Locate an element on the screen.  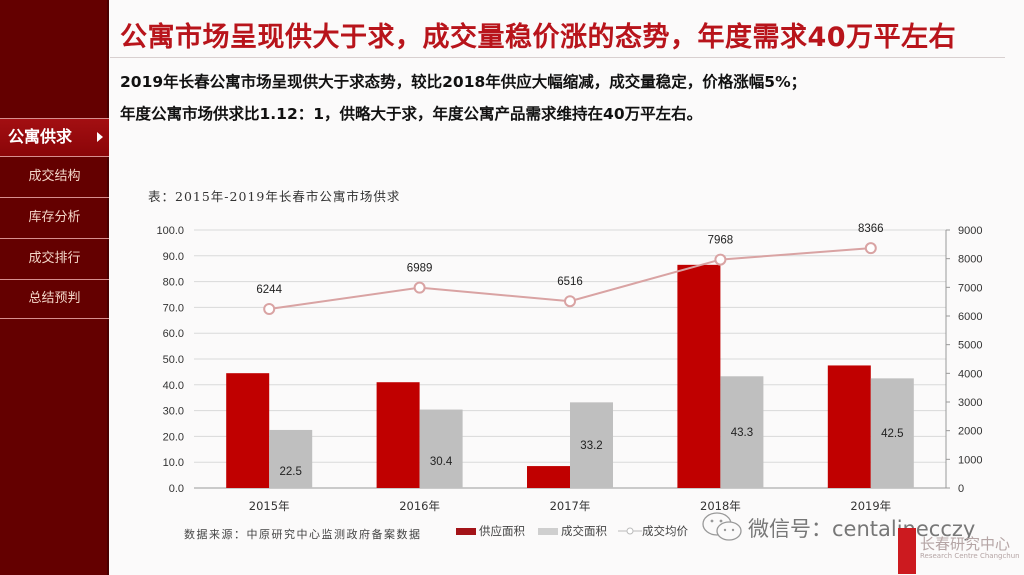
brand-name: 长春研究中心 is located at coordinates (965, 544).